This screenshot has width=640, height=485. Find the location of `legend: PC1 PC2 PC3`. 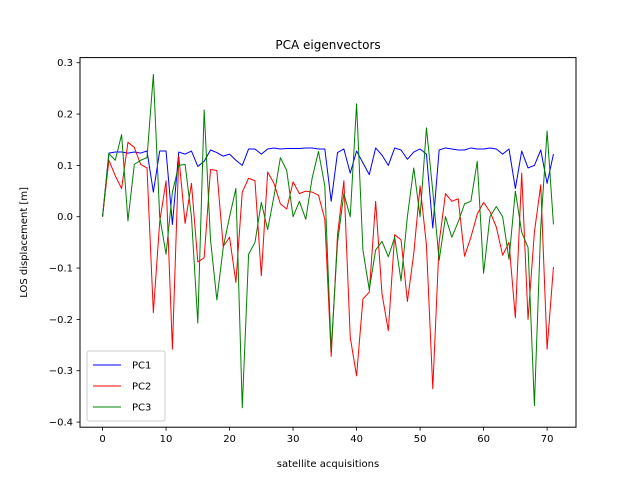

legend: PC1 PC2 PC3 is located at coordinates (126, 386).